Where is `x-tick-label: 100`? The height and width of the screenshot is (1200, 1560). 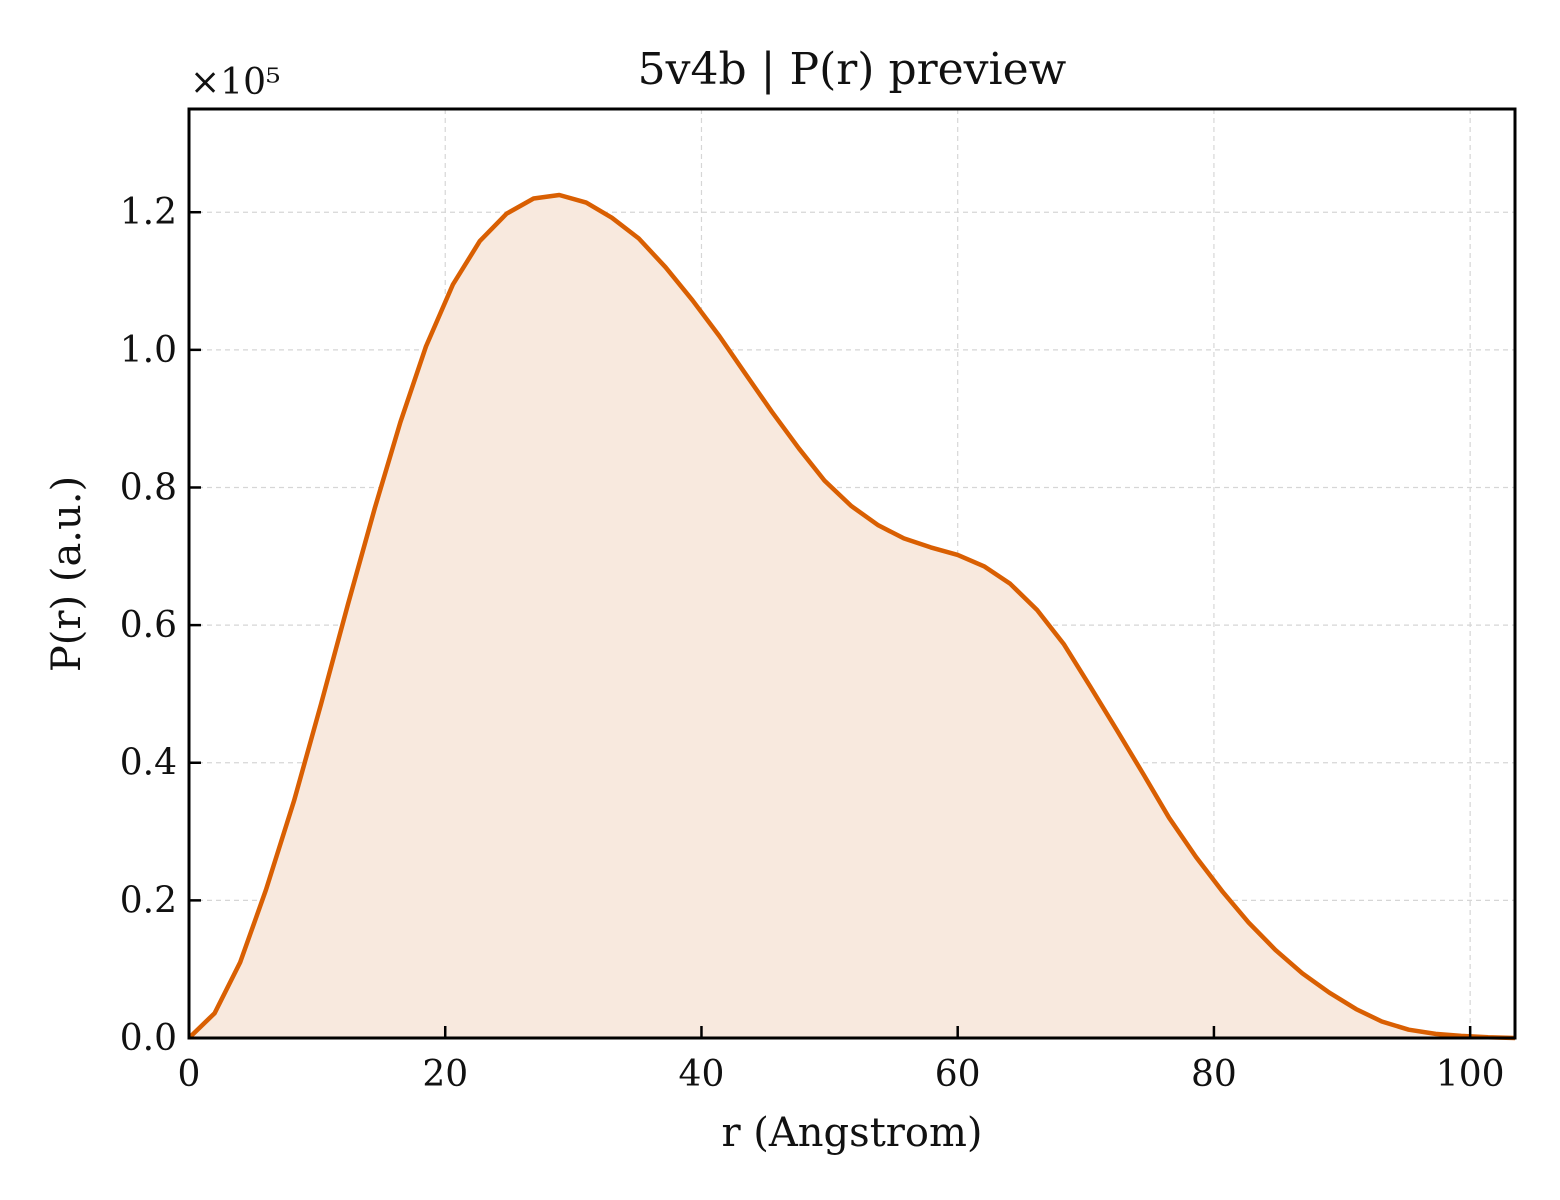 x-tick-label: 100 is located at coordinates (1470, 1074).